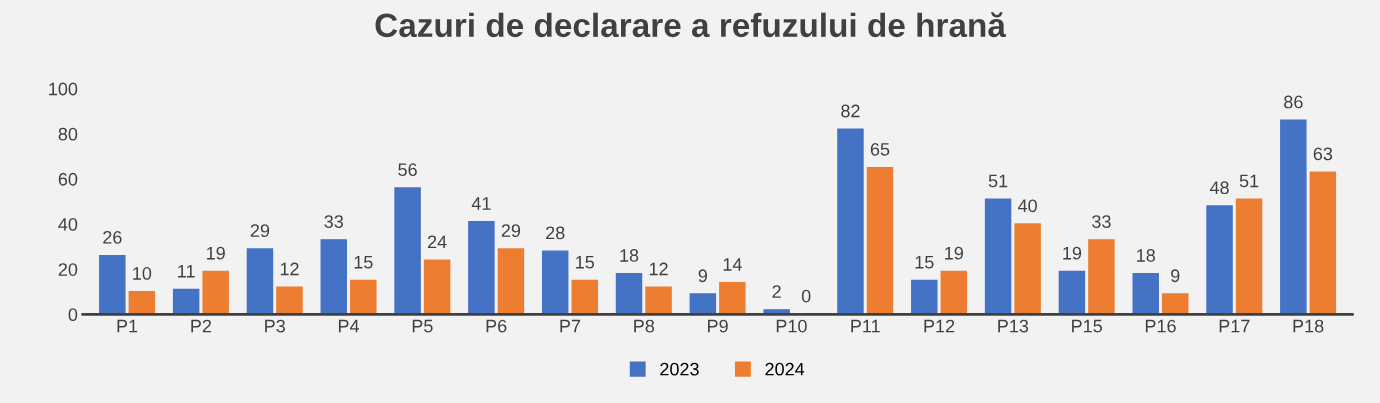 The width and height of the screenshot is (1380, 403). Describe the element at coordinates (691, 25) in the screenshot. I see `chart-title: Cazuri de declarare a refuzului de hrană` at that location.